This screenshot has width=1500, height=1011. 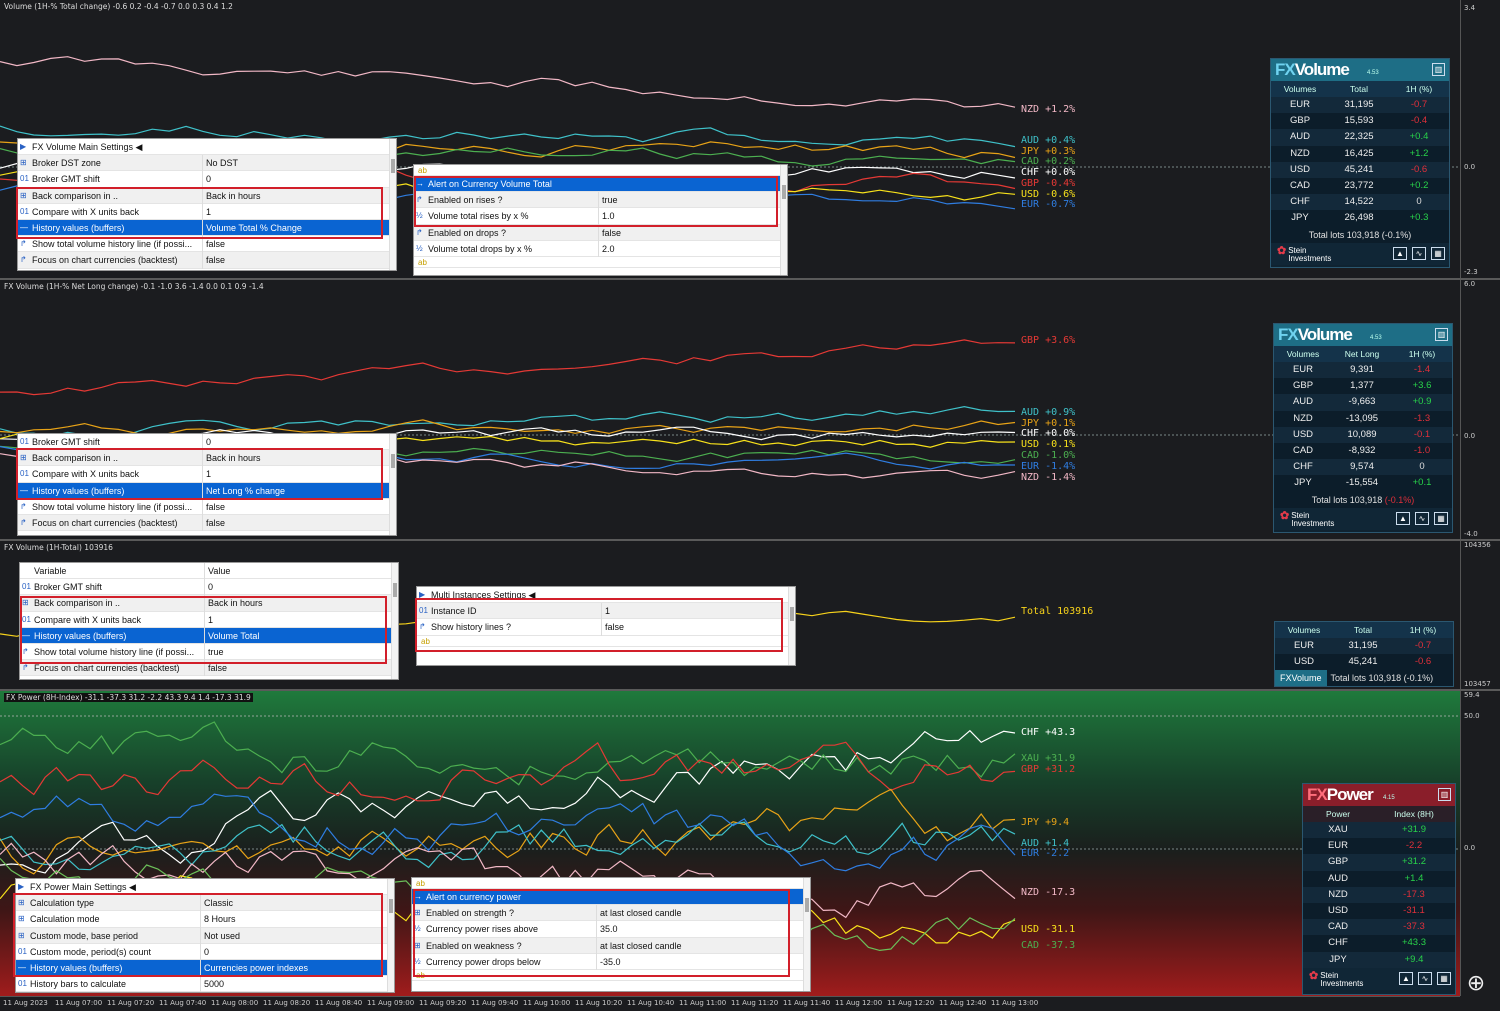 I want to click on setting-row: ↱ Enabled on drops ? false, so click(x=600, y=232).